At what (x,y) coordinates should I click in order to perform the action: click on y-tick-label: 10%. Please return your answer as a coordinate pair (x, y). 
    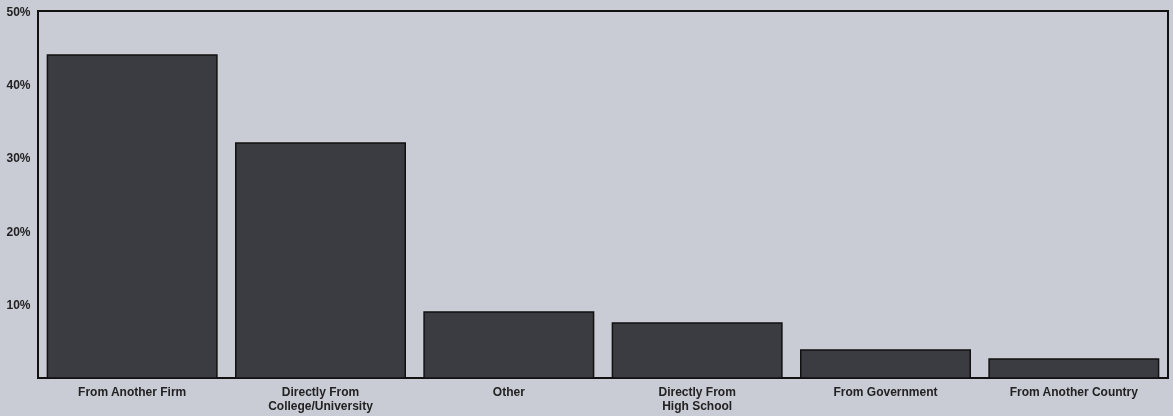
    Looking at the image, I should click on (18, 305).